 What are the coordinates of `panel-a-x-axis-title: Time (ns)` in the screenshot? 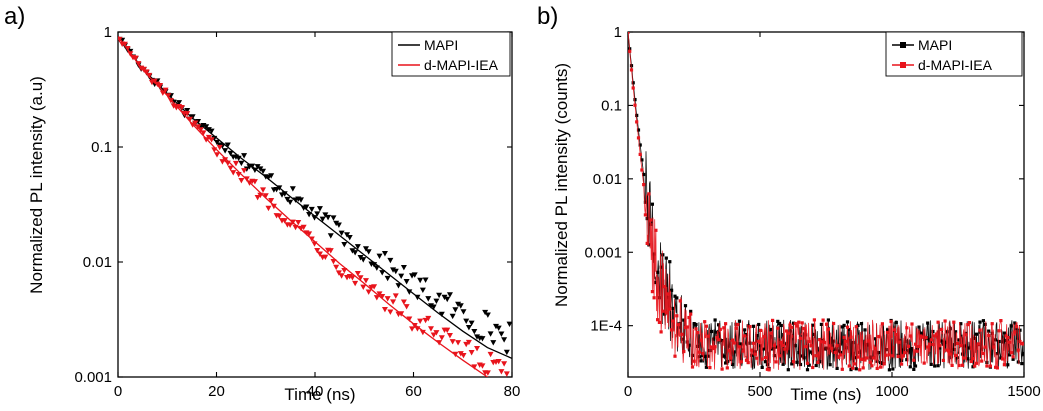 It's located at (319, 394).